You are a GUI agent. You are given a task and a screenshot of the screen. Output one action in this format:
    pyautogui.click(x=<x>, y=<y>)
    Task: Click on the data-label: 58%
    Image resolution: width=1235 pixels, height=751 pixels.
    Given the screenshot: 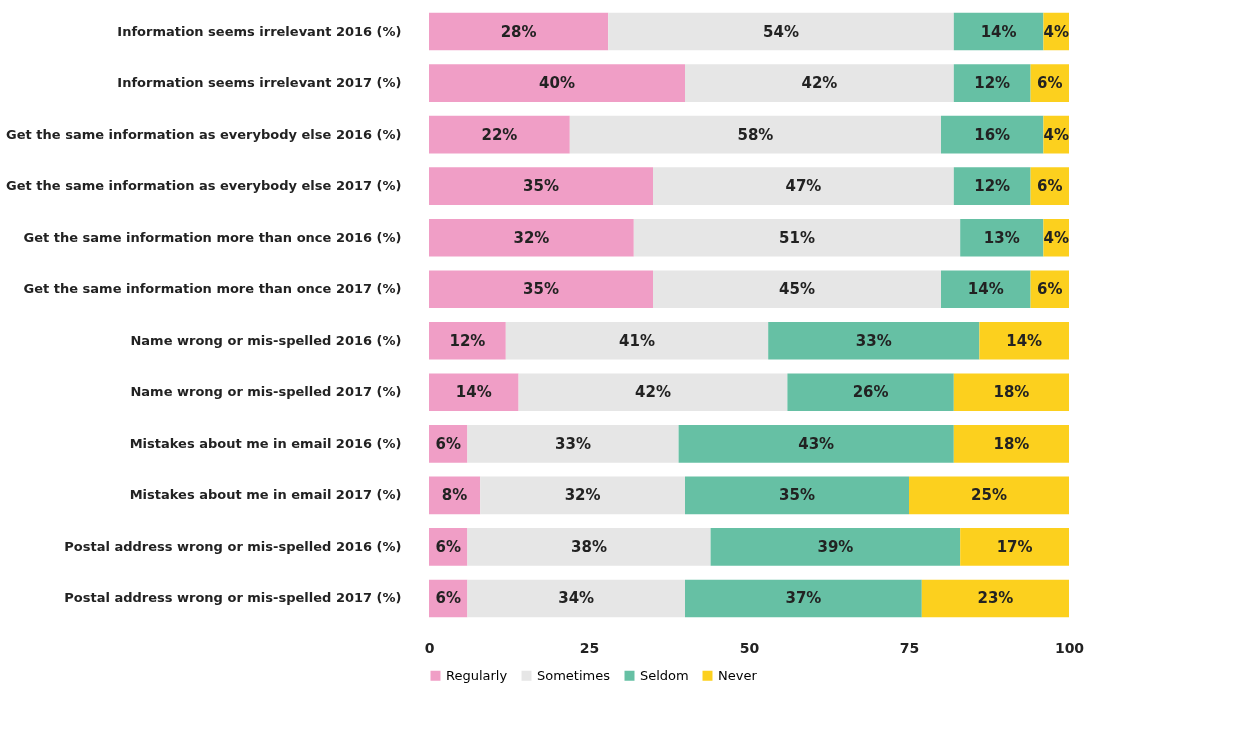 What is the action you would take?
    pyautogui.click(x=755, y=134)
    